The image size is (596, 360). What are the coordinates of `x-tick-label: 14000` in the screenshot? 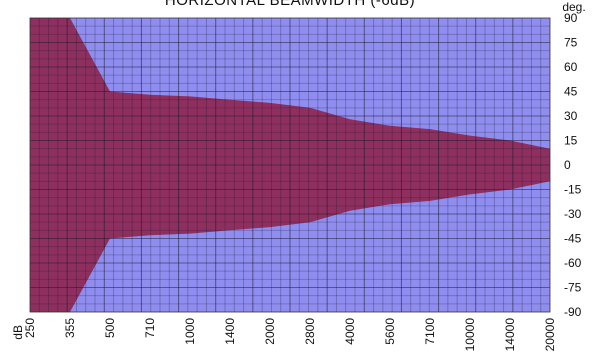 It's located at (510, 335).